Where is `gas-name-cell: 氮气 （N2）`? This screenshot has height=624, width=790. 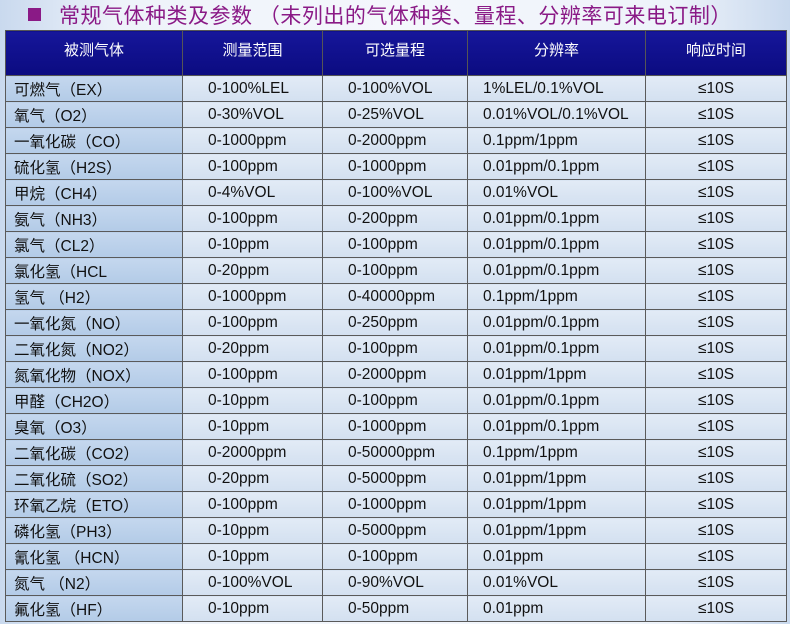
gas-name-cell: 氮气 （N2） is located at coordinates (94, 582).